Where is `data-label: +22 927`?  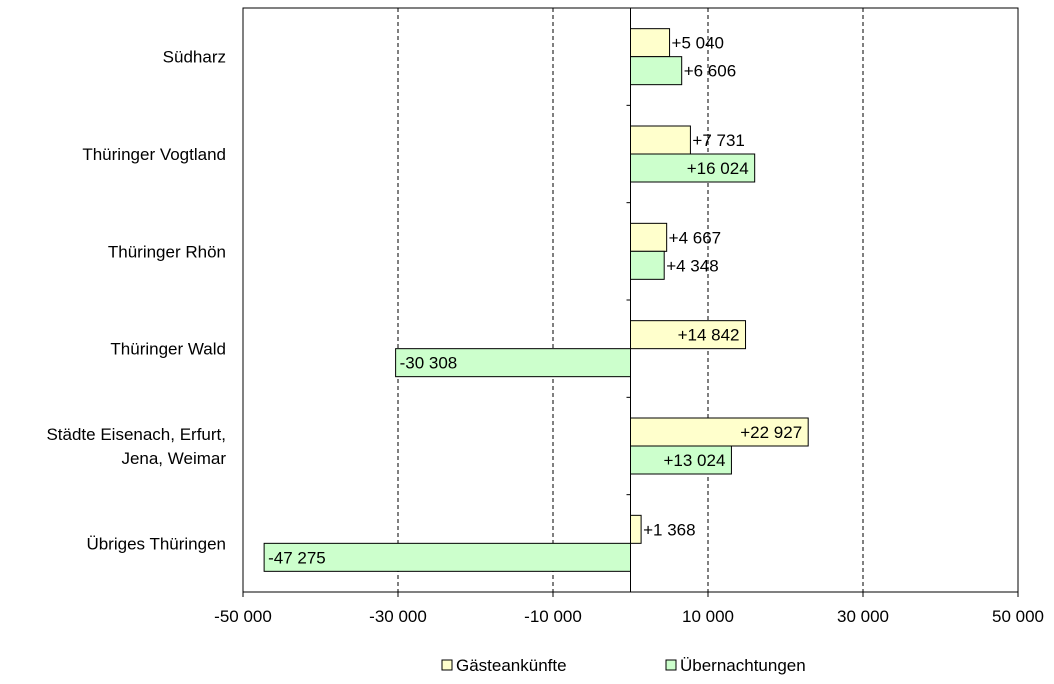
data-label: +22 927 is located at coordinates (771, 432).